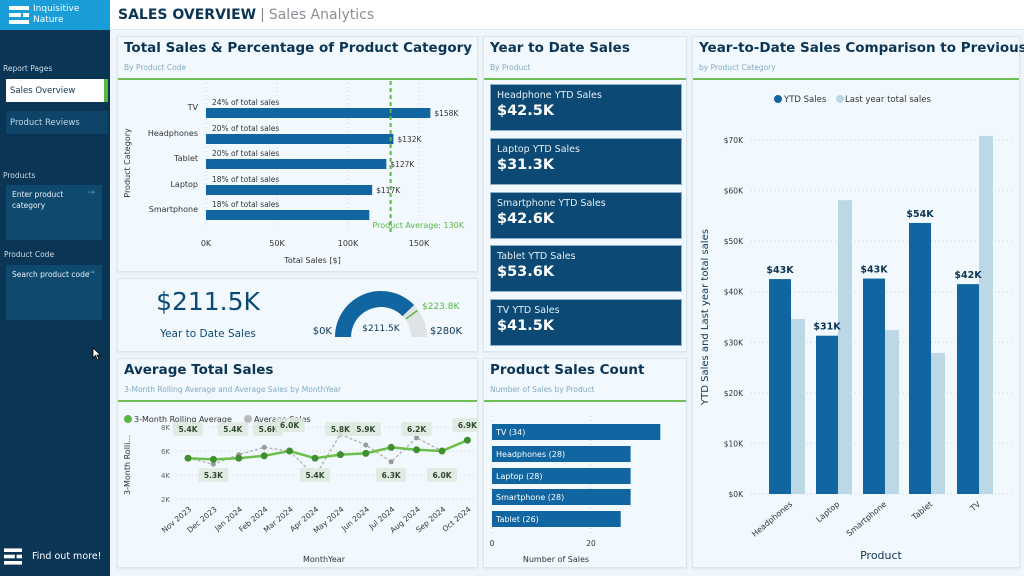 The image size is (1024, 576). I want to click on x-tick-label: Oct 2024, so click(457, 519).